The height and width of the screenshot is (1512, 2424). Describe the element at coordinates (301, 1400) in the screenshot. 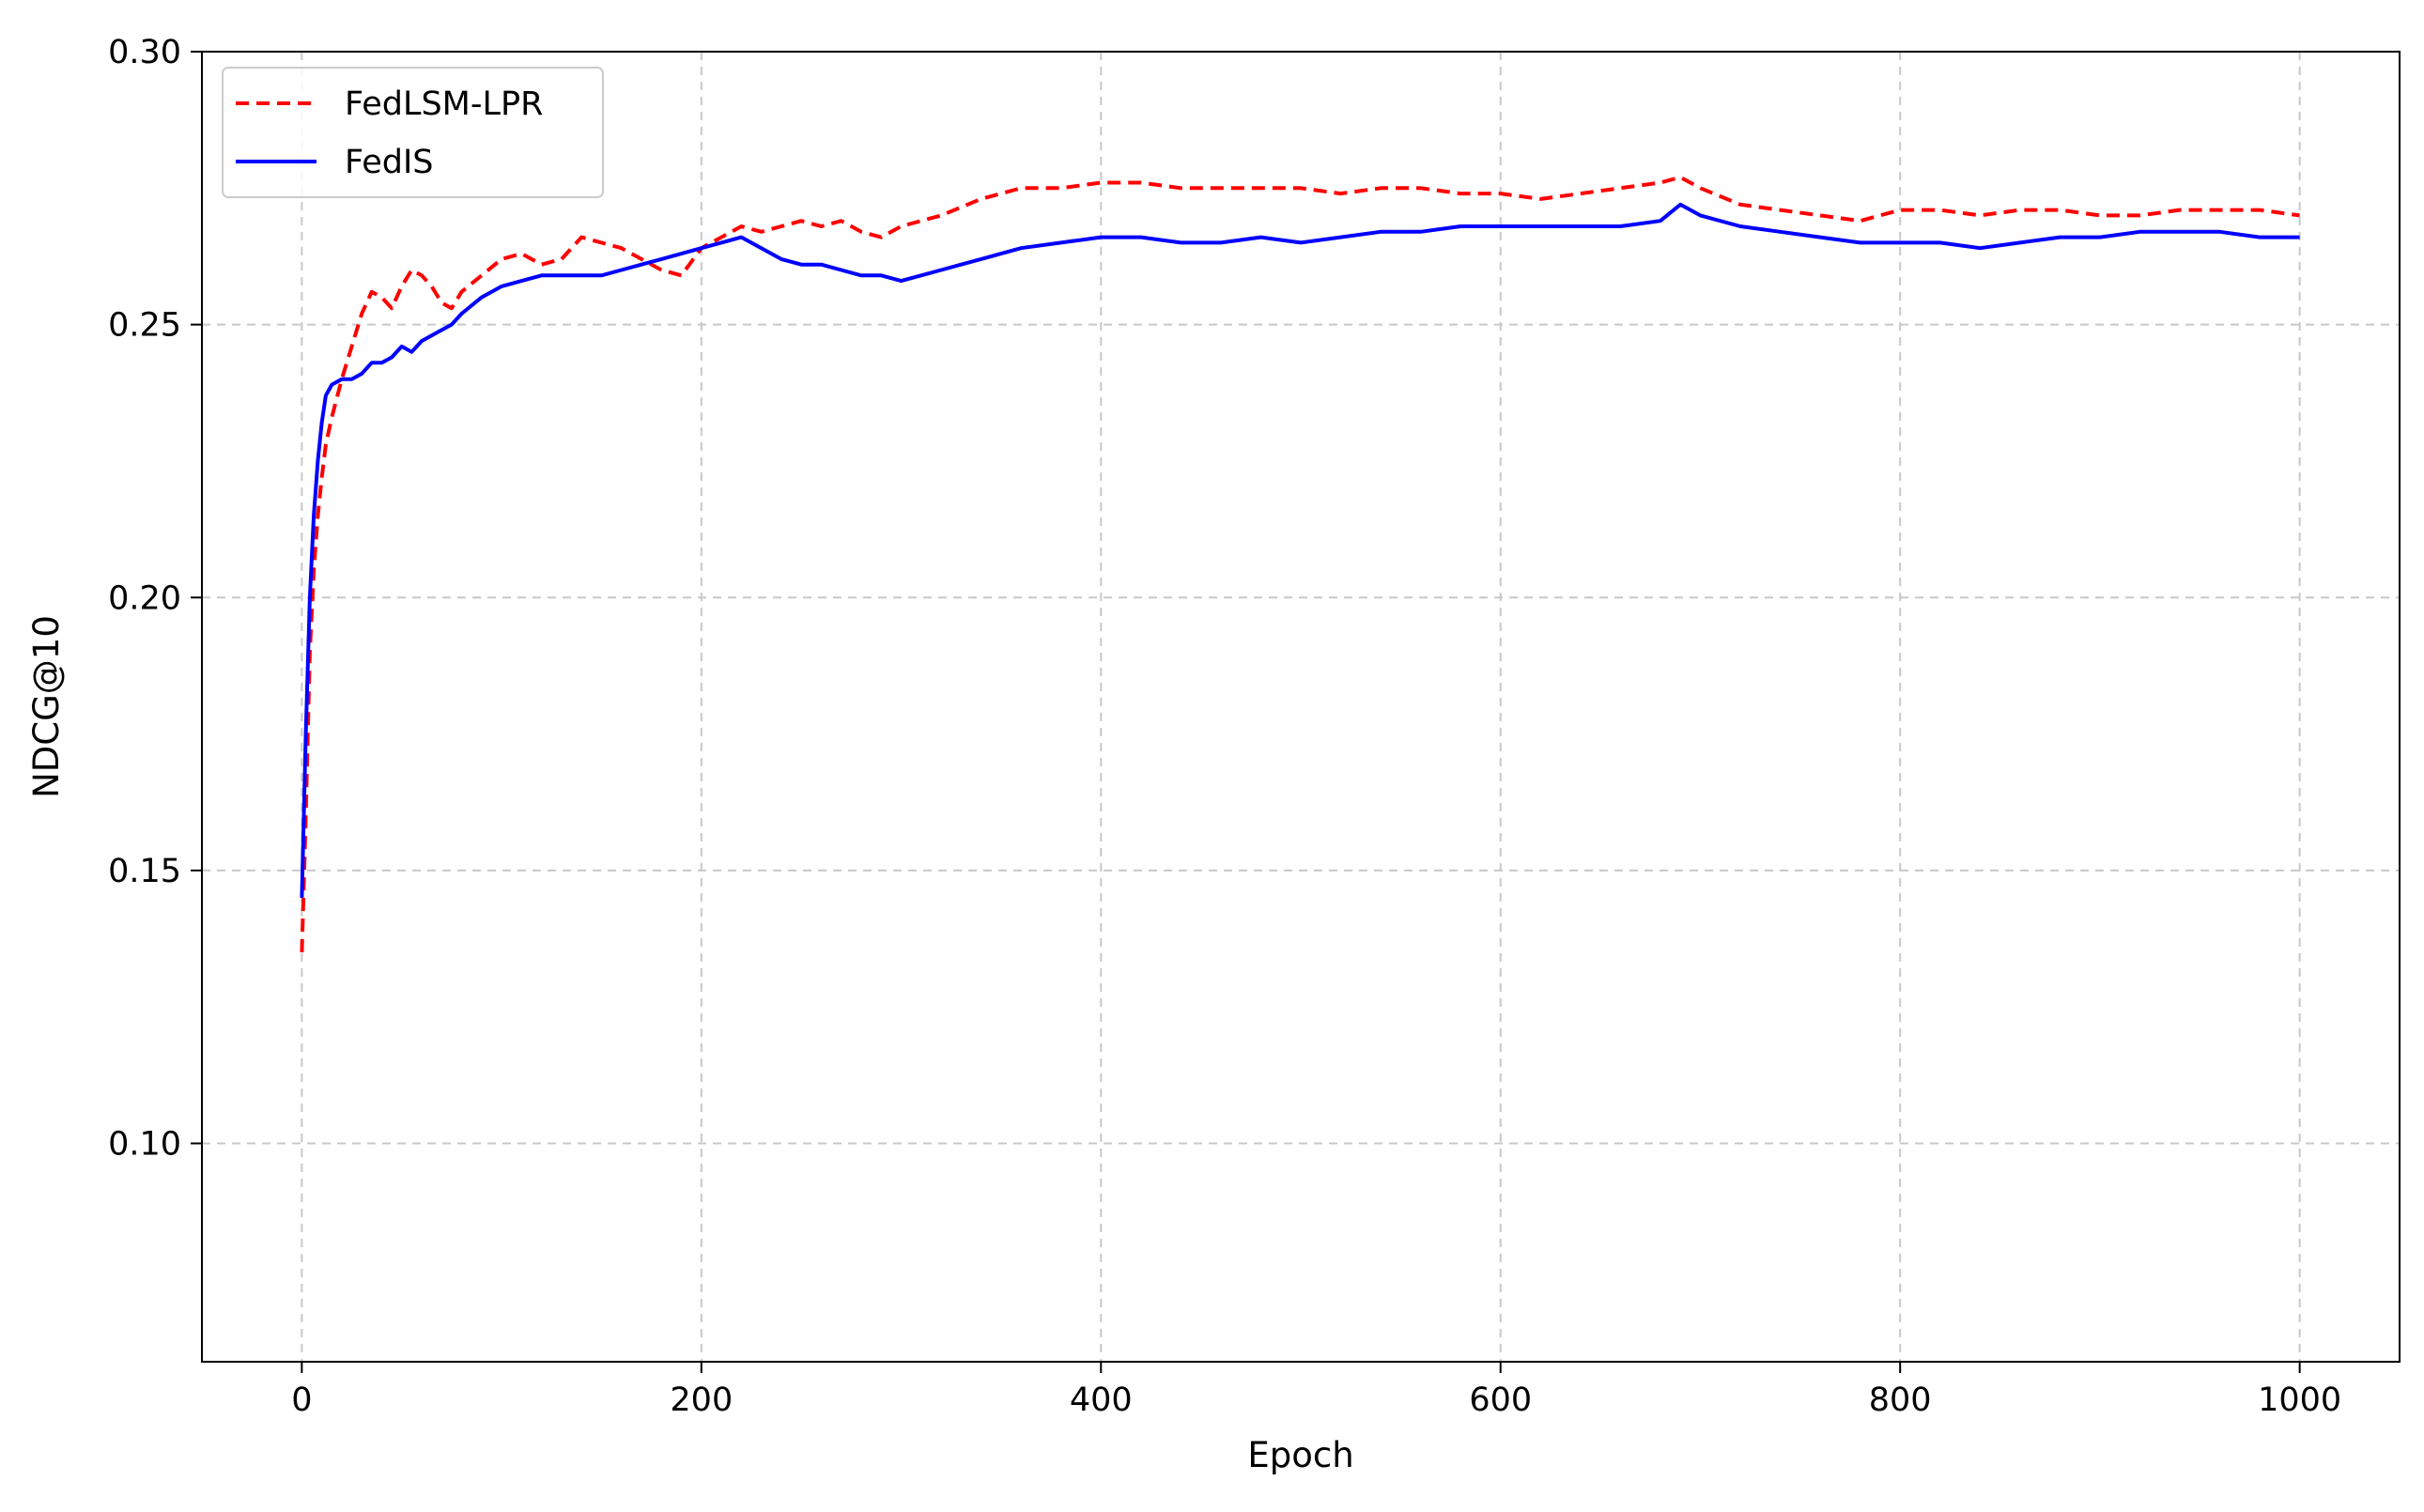

I see `x-tick-label: 0` at that location.